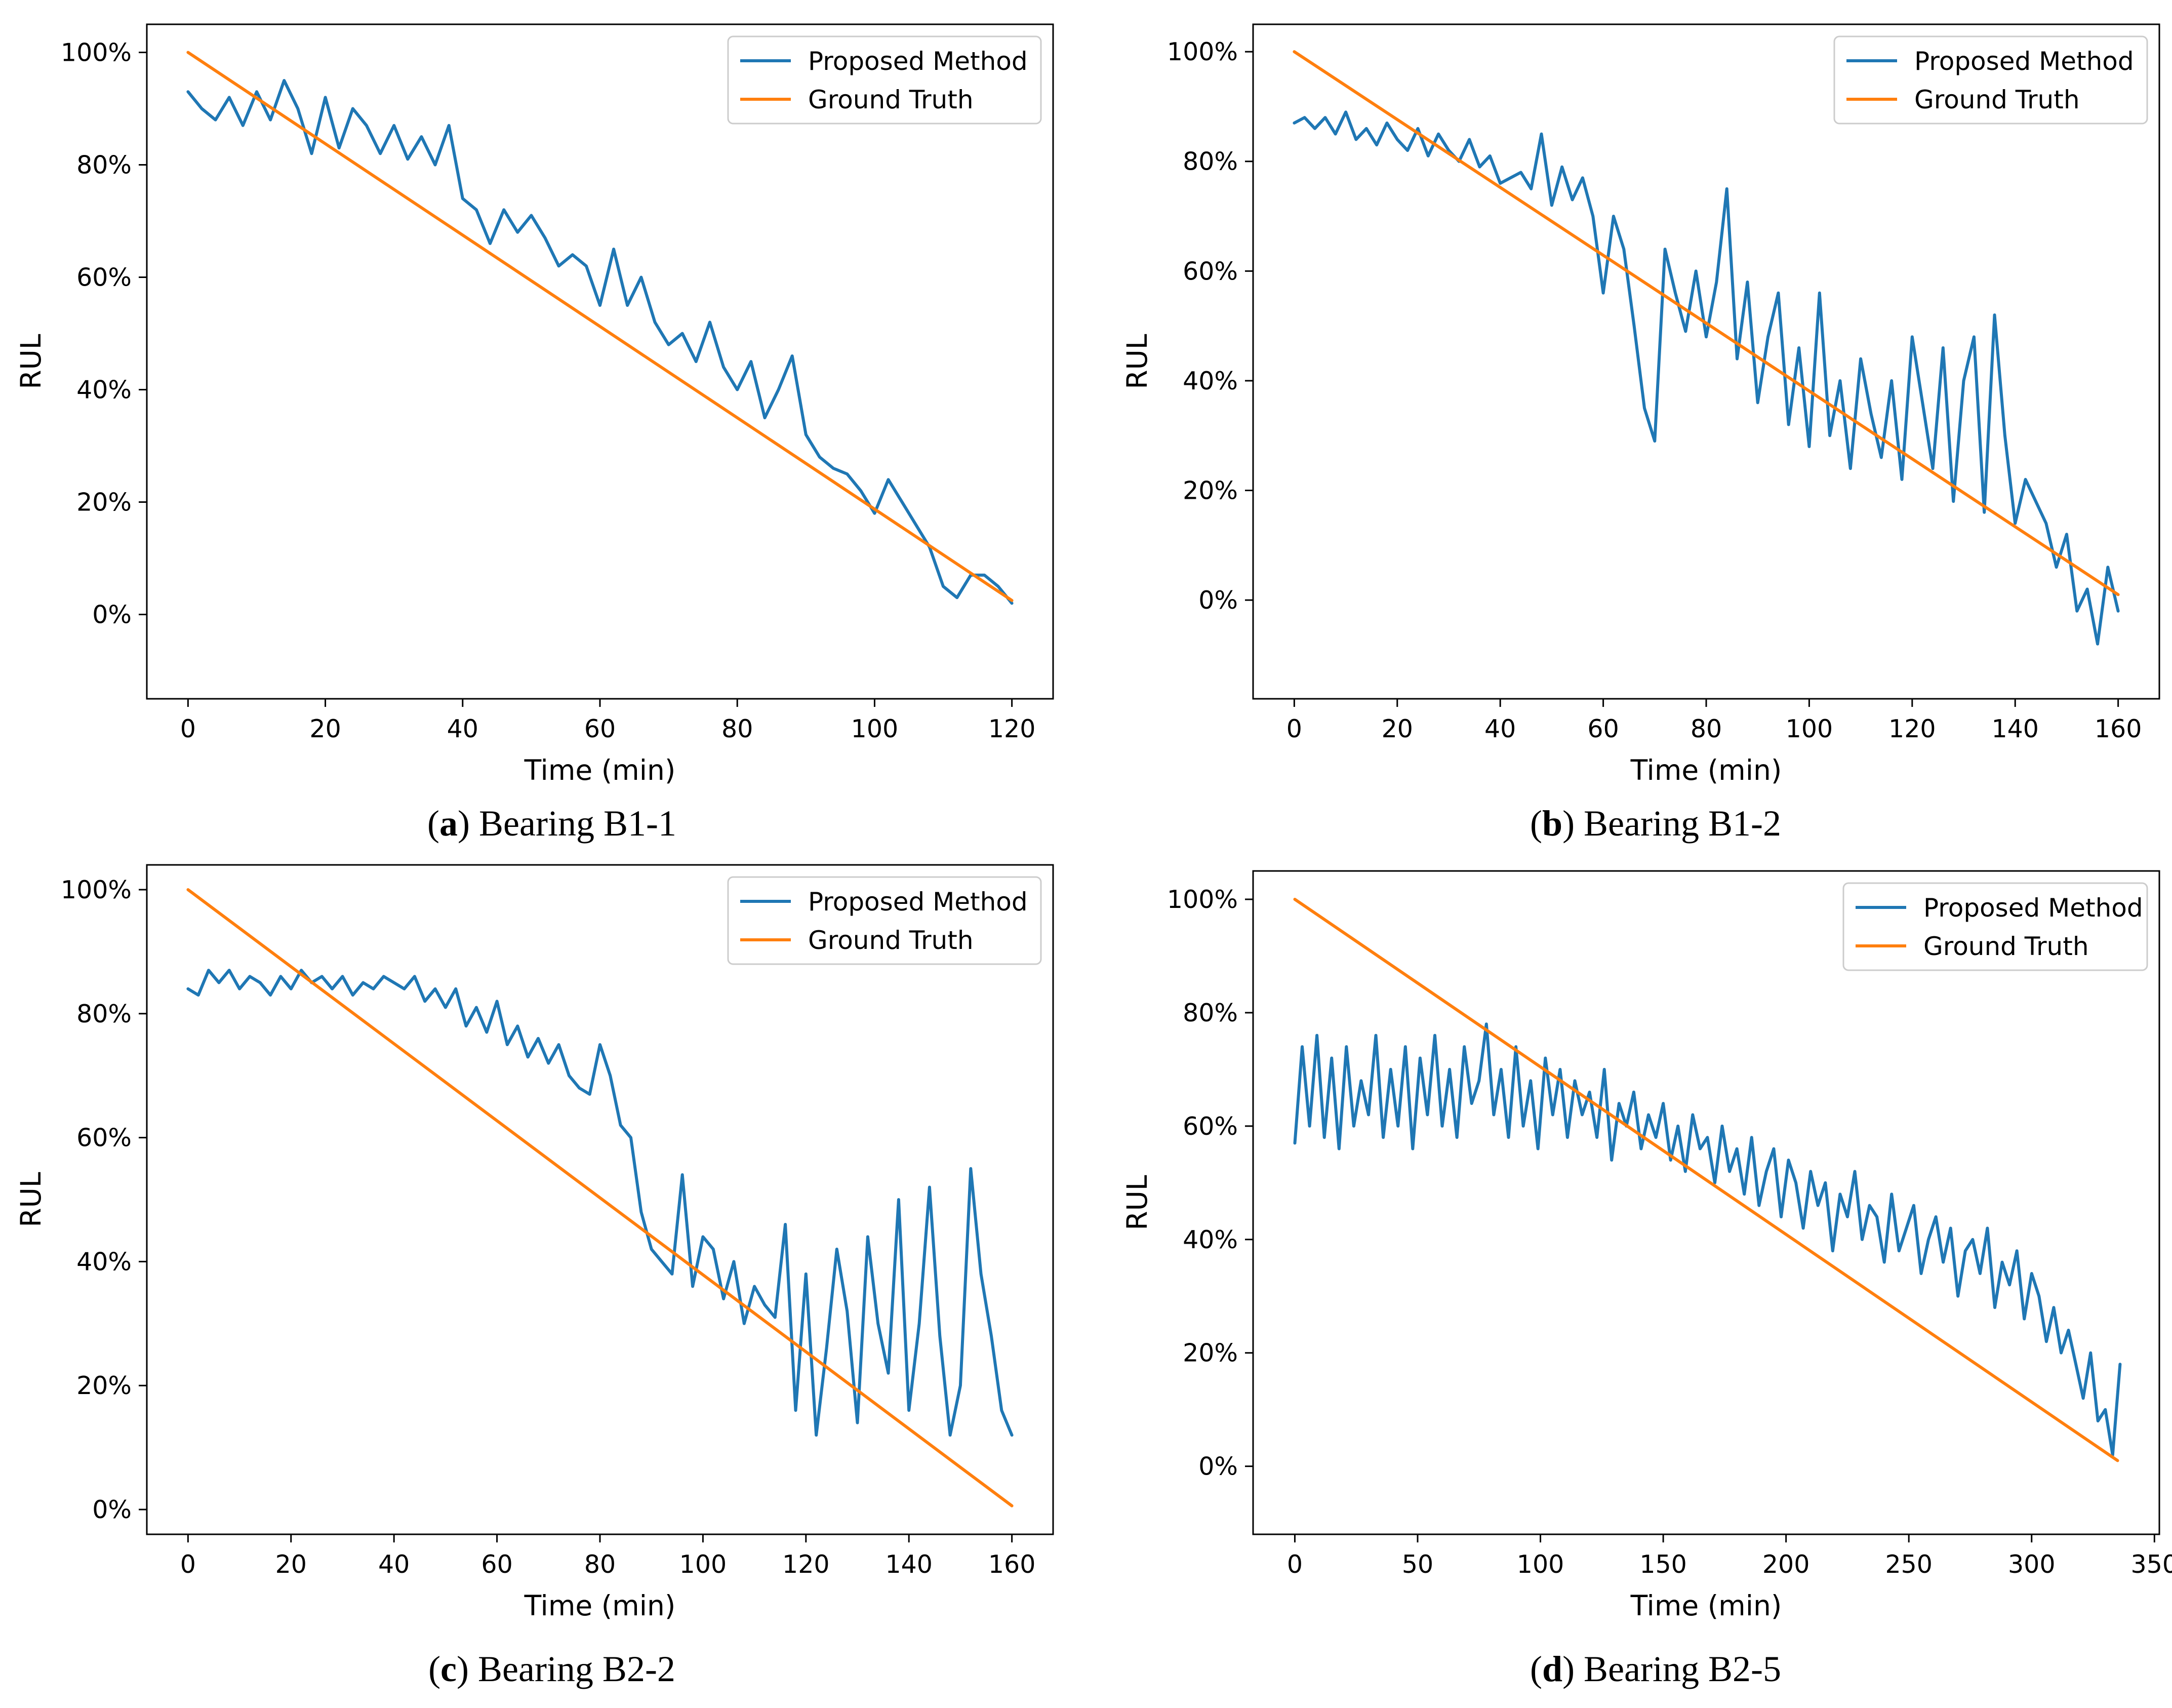 This screenshot has height=1708, width=2172. What do you see at coordinates (188, 729) in the screenshot?
I see `x-tick-label-a-0: 0` at bounding box center [188, 729].